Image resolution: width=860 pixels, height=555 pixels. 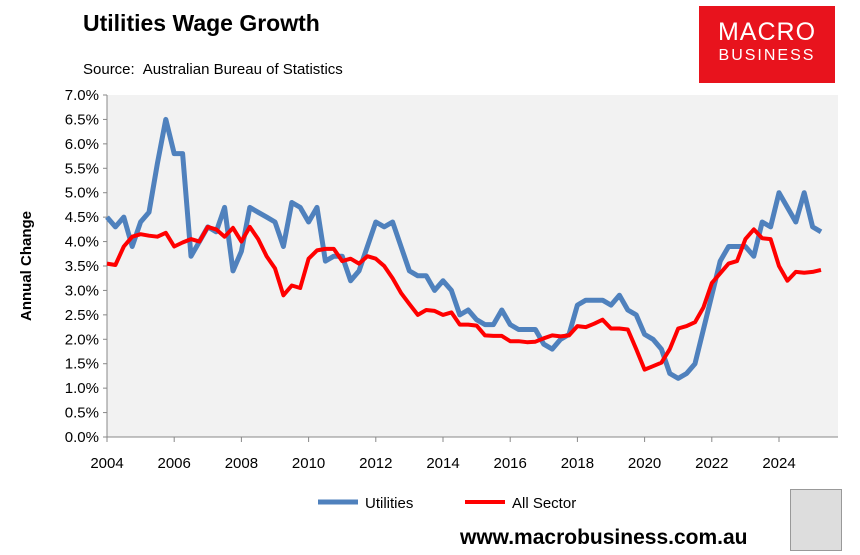 What do you see at coordinates (82, 315) in the screenshot?
I see `y-tick-label: 2.5%` at bounding box center [82, 315].